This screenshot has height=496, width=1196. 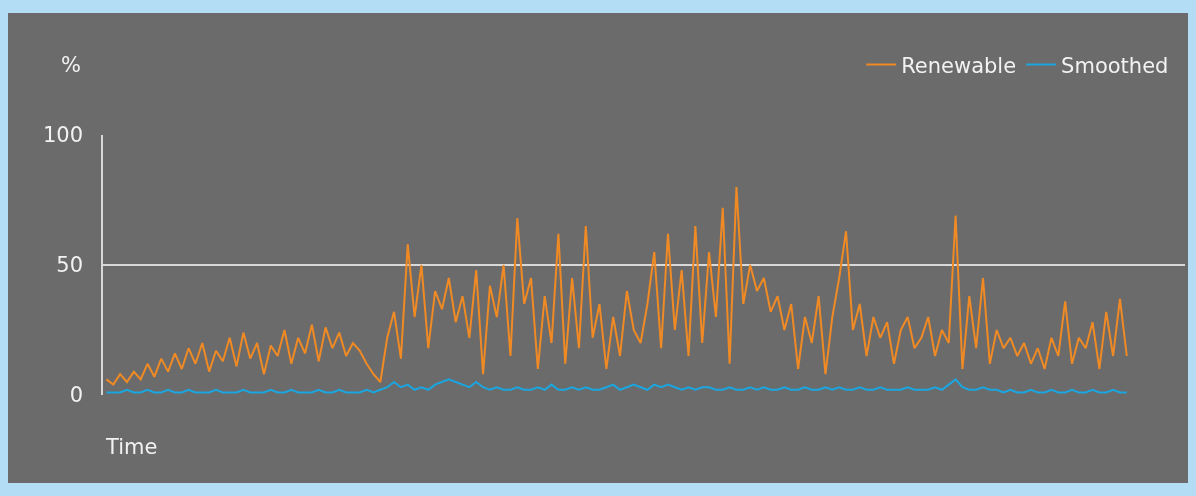 I want to click on y-tick-label: 50, so click(x=70, y=265).